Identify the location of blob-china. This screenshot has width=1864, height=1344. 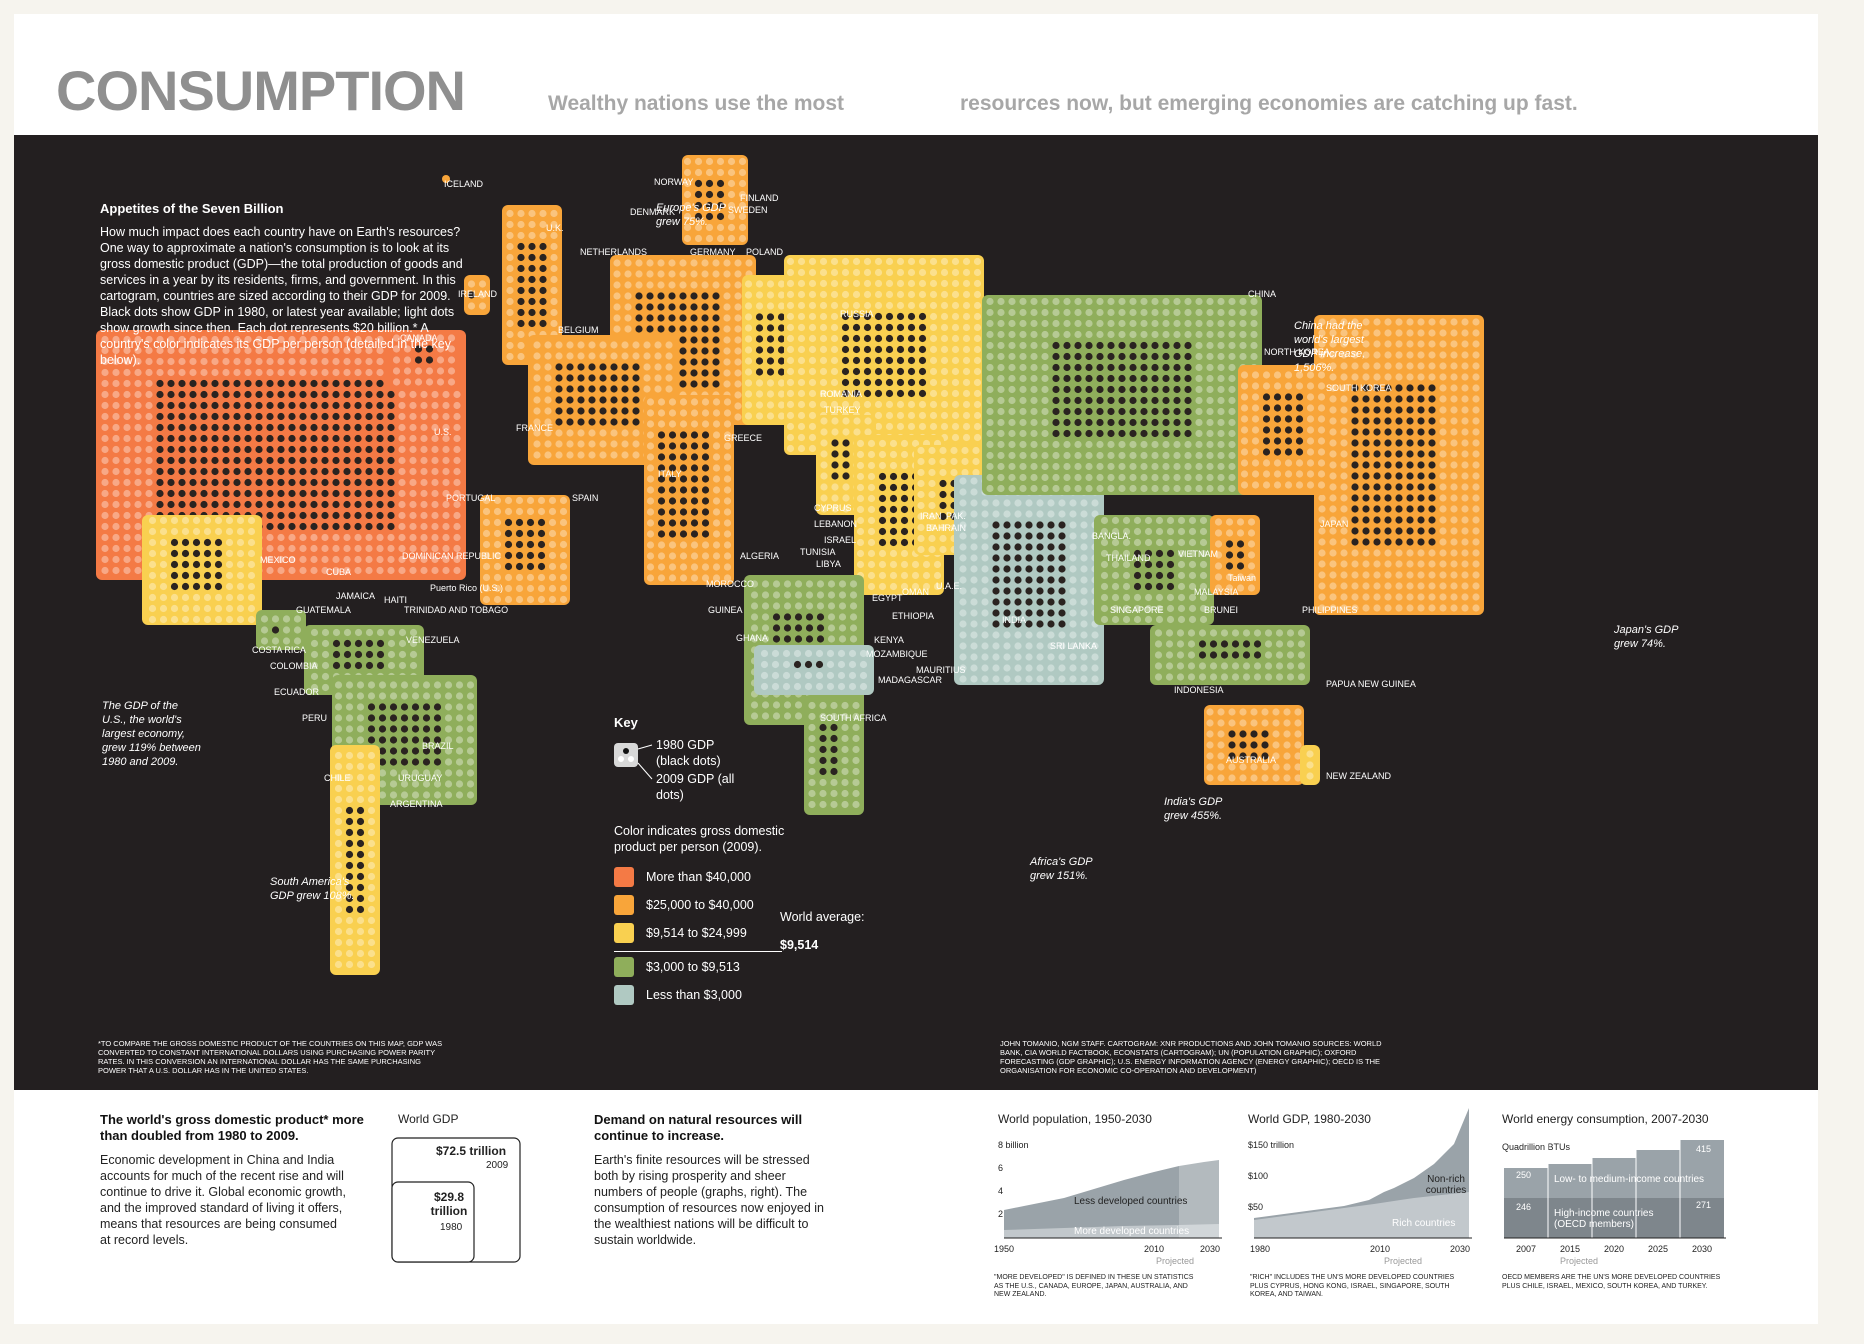
(1122, 395).